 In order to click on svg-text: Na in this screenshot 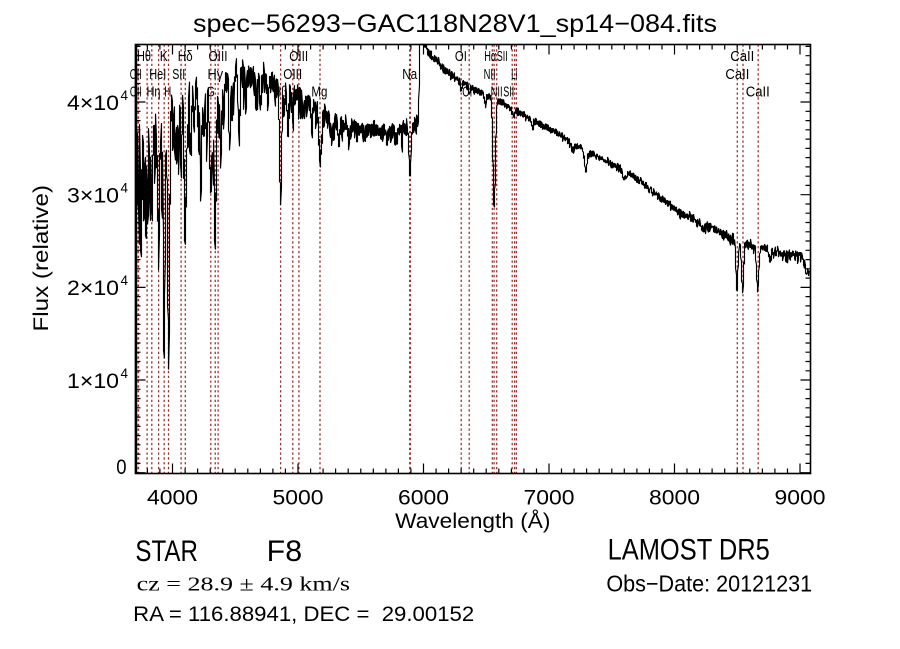, I will do `click(410, 75)`.